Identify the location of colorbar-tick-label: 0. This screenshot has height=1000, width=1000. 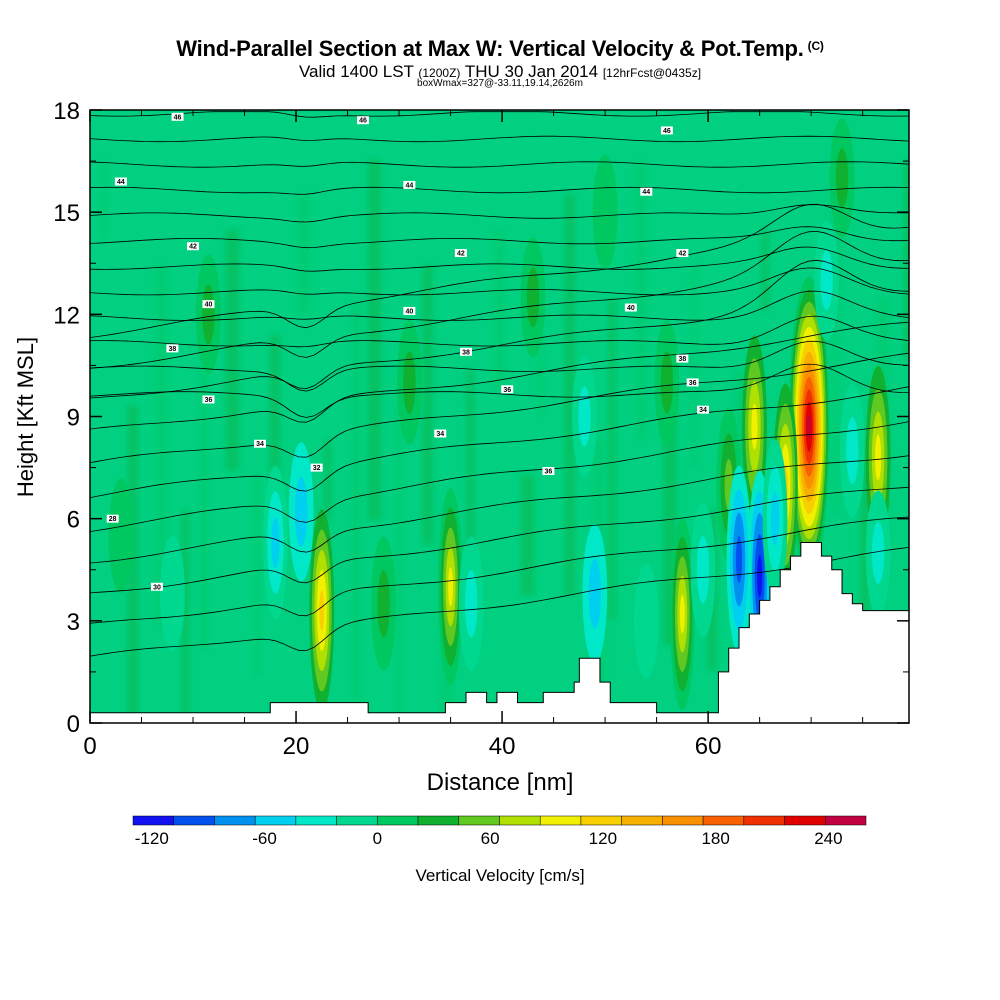
(377, 838).